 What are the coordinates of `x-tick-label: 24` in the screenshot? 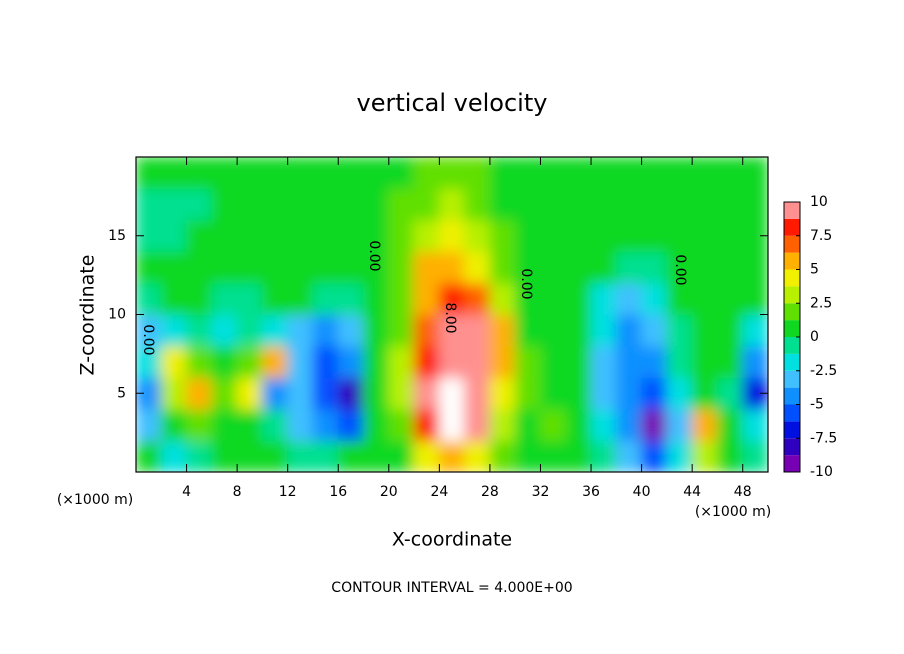 It's located at (439, 492).